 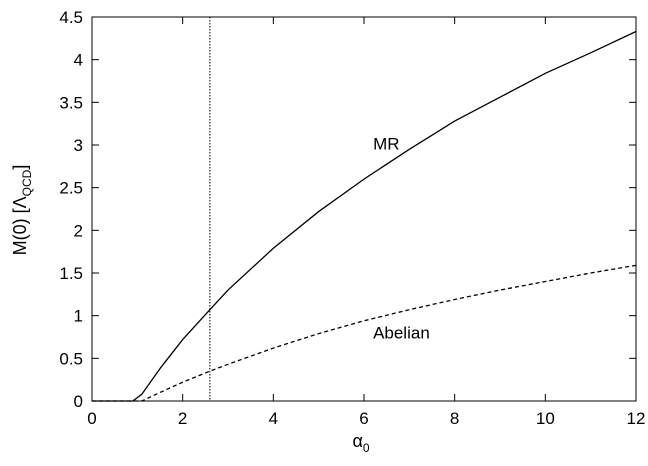 I want to click on y-tick-label: 1, so click(x=78, y=316).